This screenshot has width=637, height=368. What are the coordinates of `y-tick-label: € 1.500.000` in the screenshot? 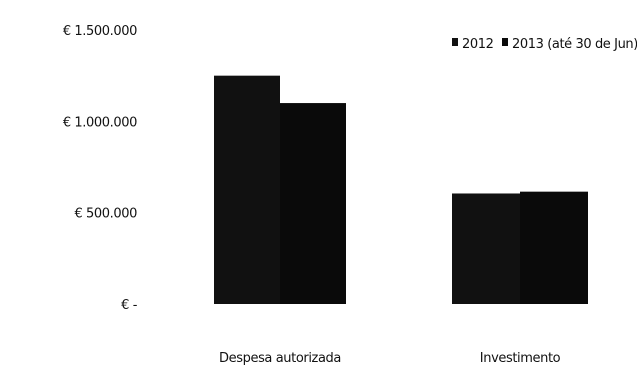 It's located at (100, 31).